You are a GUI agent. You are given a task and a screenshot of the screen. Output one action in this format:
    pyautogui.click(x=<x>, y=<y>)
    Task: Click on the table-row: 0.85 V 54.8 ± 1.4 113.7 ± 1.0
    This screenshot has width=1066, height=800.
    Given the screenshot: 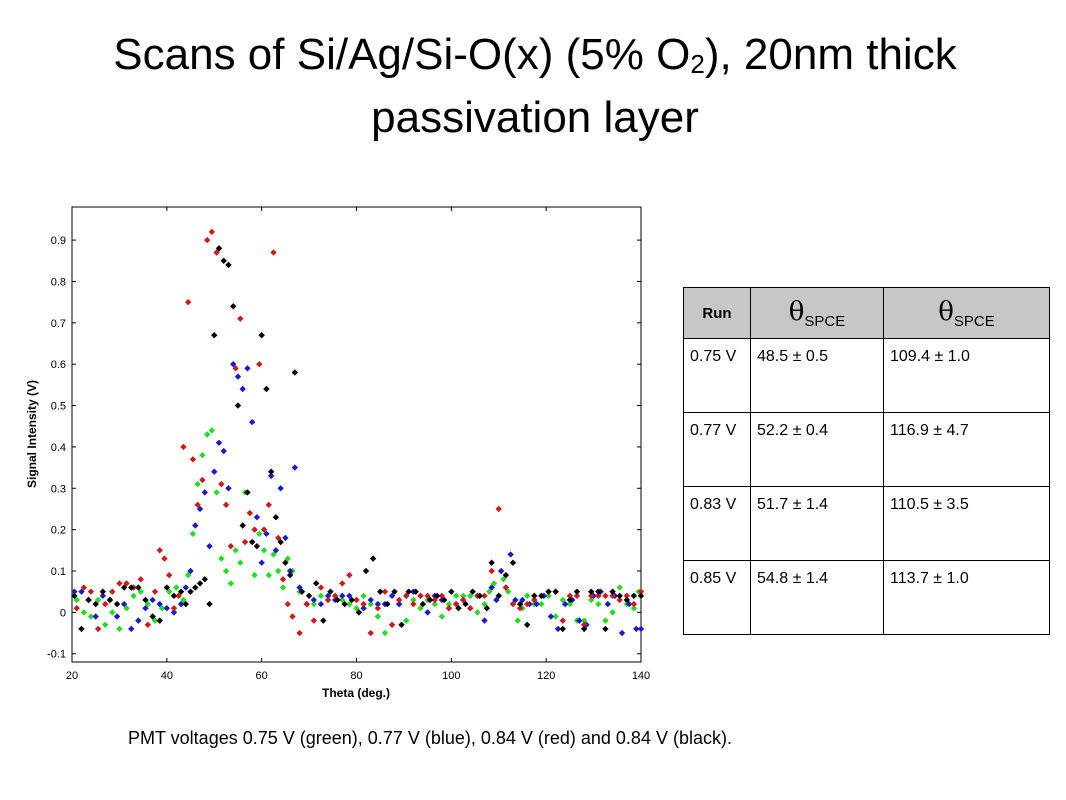 What is the action you would take?
    pyautogui.click(x=866, y=597)
    